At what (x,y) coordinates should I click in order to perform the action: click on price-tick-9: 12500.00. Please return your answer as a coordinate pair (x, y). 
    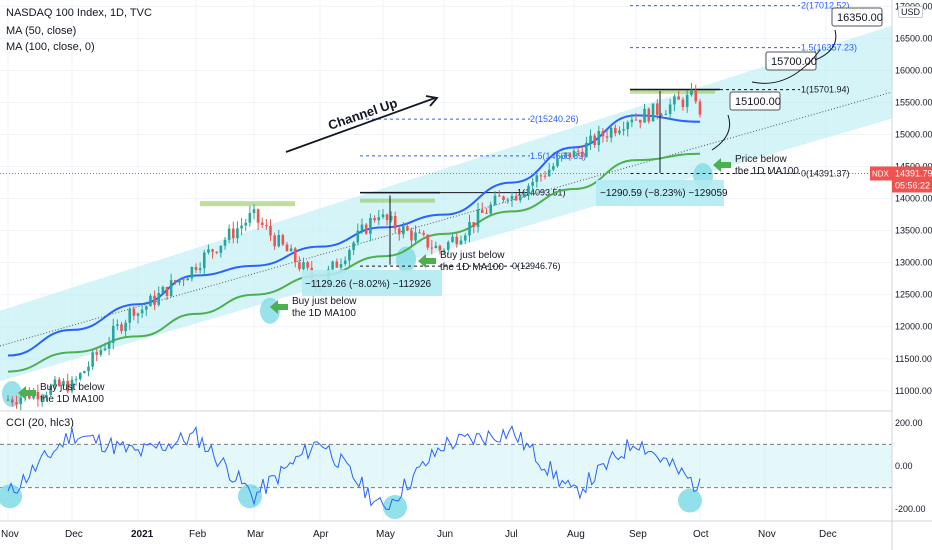
    Looking at the image, I should click on (913, 295).